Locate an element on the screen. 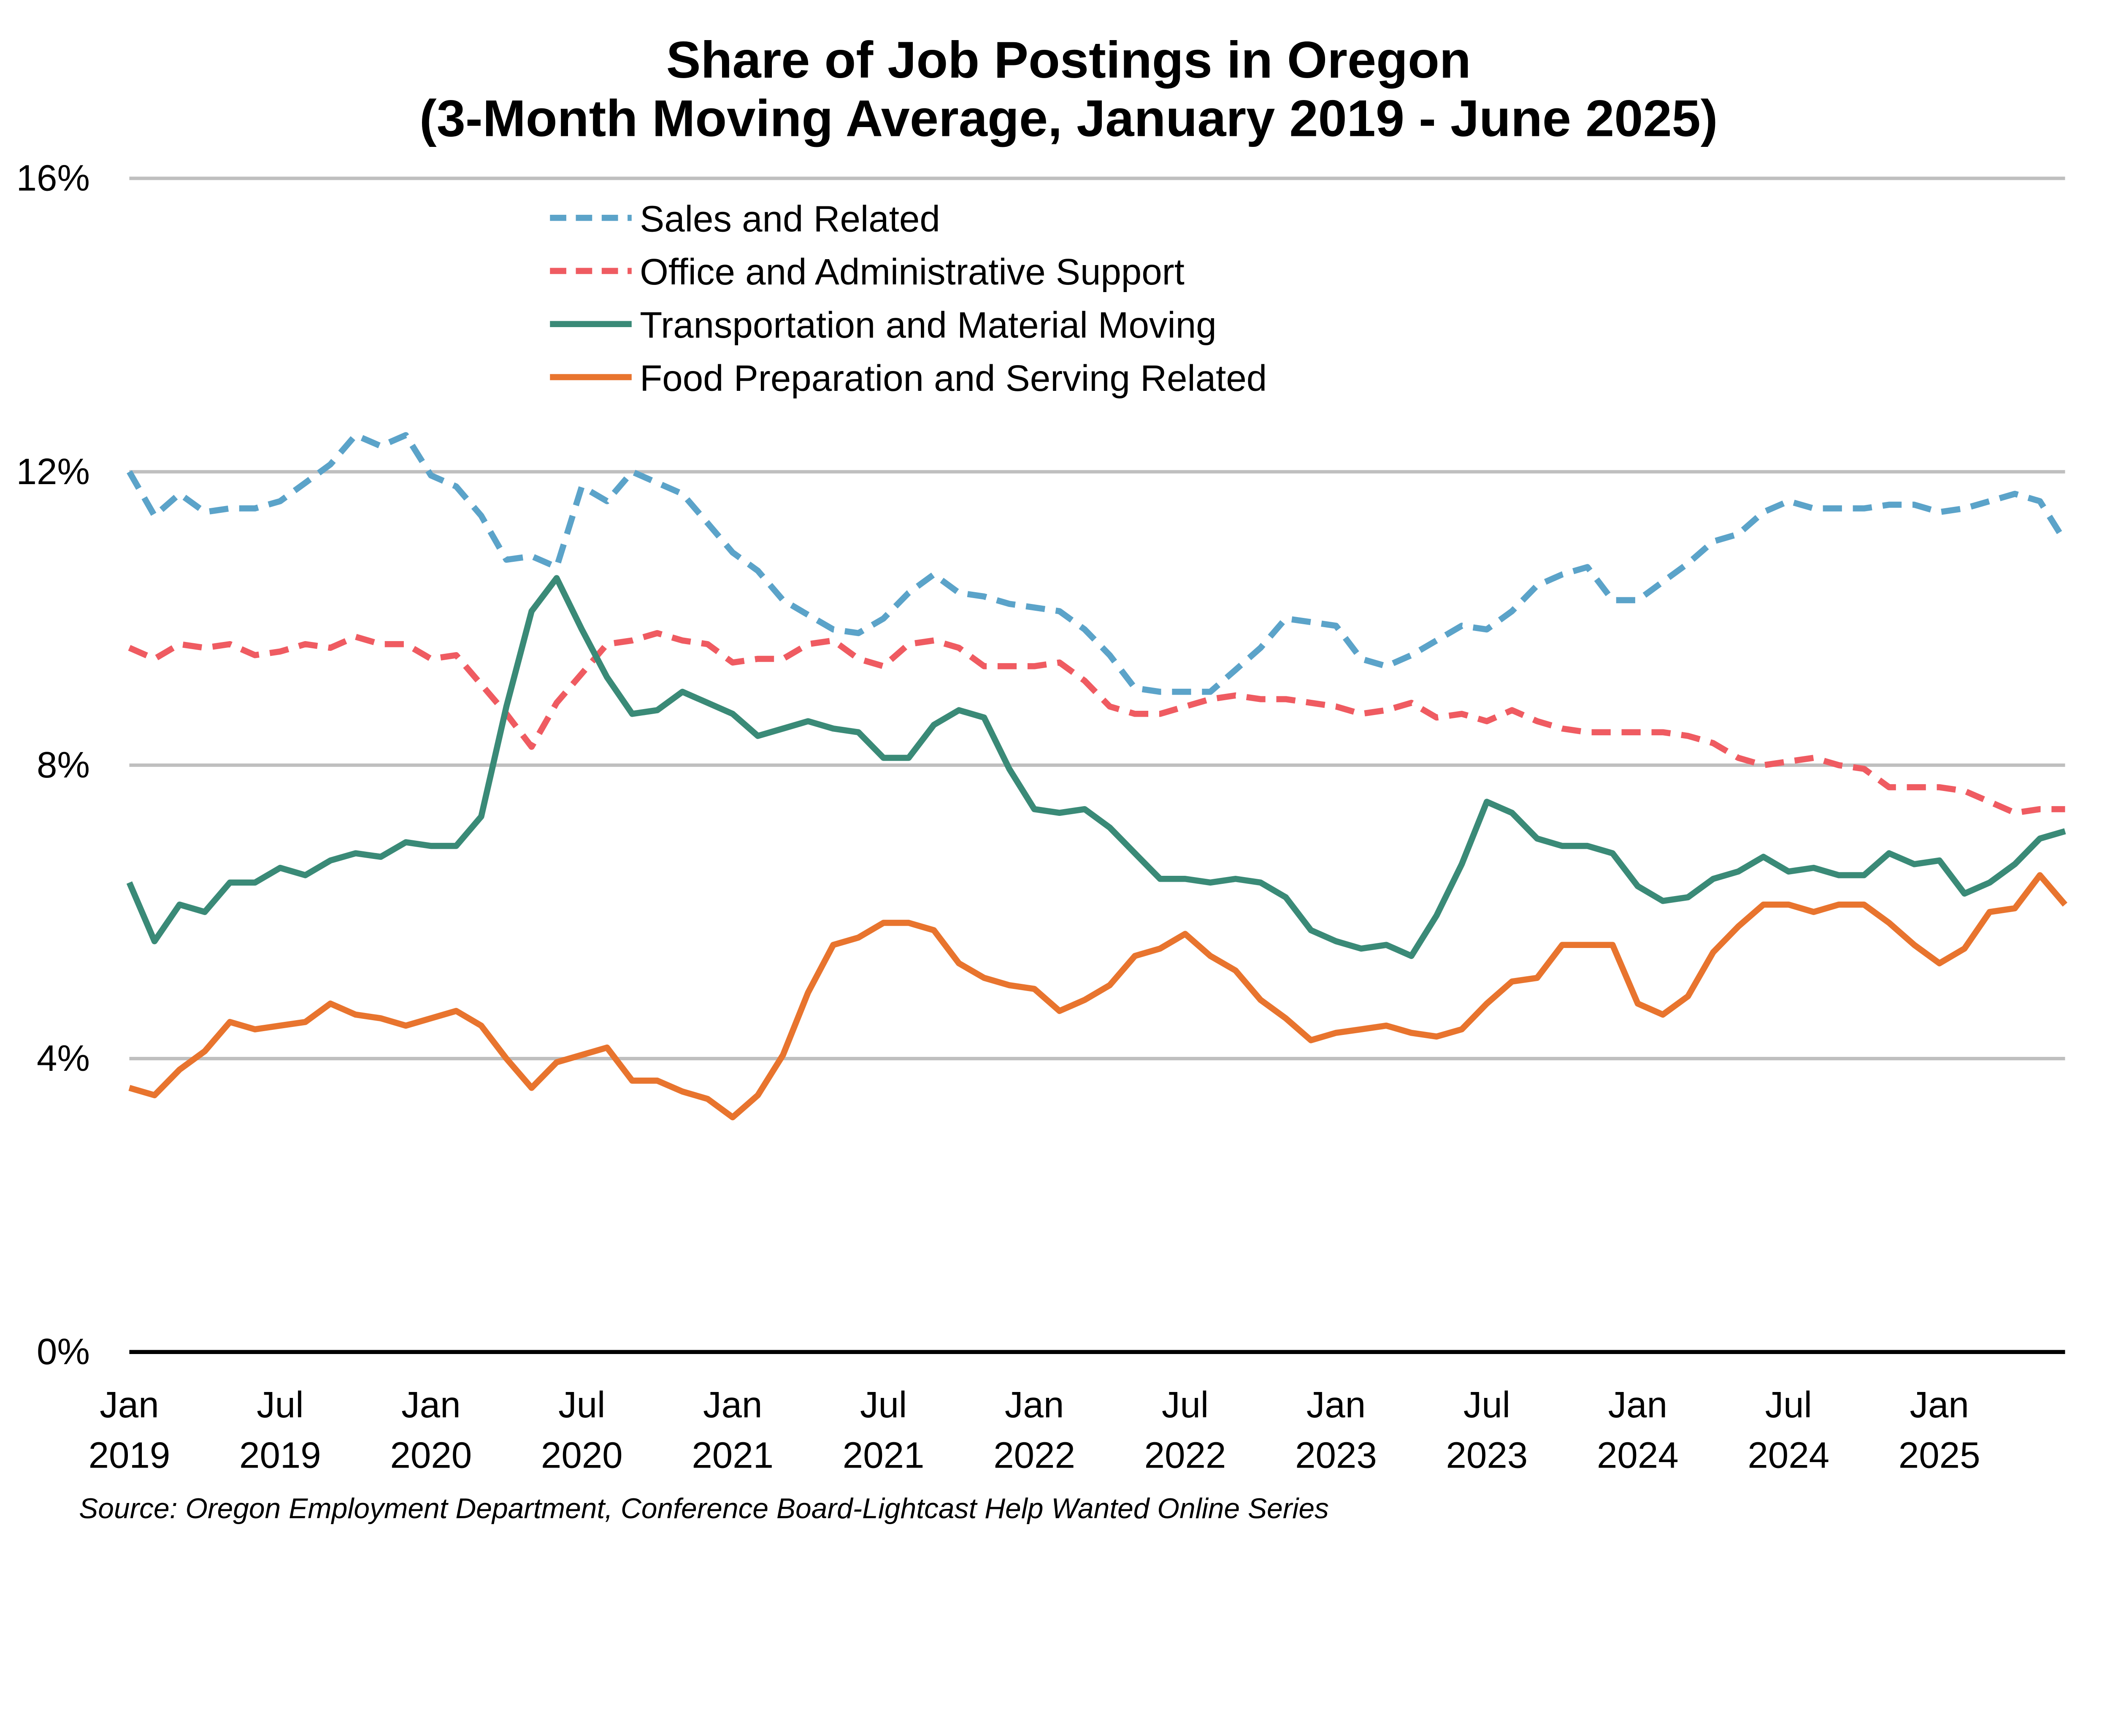  y-axis-tick-labels: 0% 4% 8% 12% 16% is located at coordinates (53, 765).